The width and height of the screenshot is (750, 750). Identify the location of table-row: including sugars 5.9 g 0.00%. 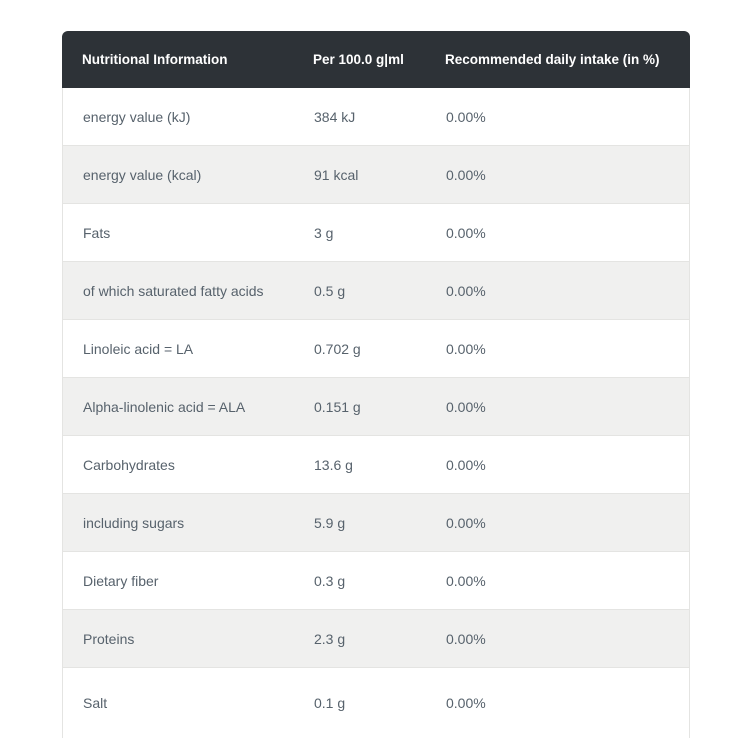
(376, 523).